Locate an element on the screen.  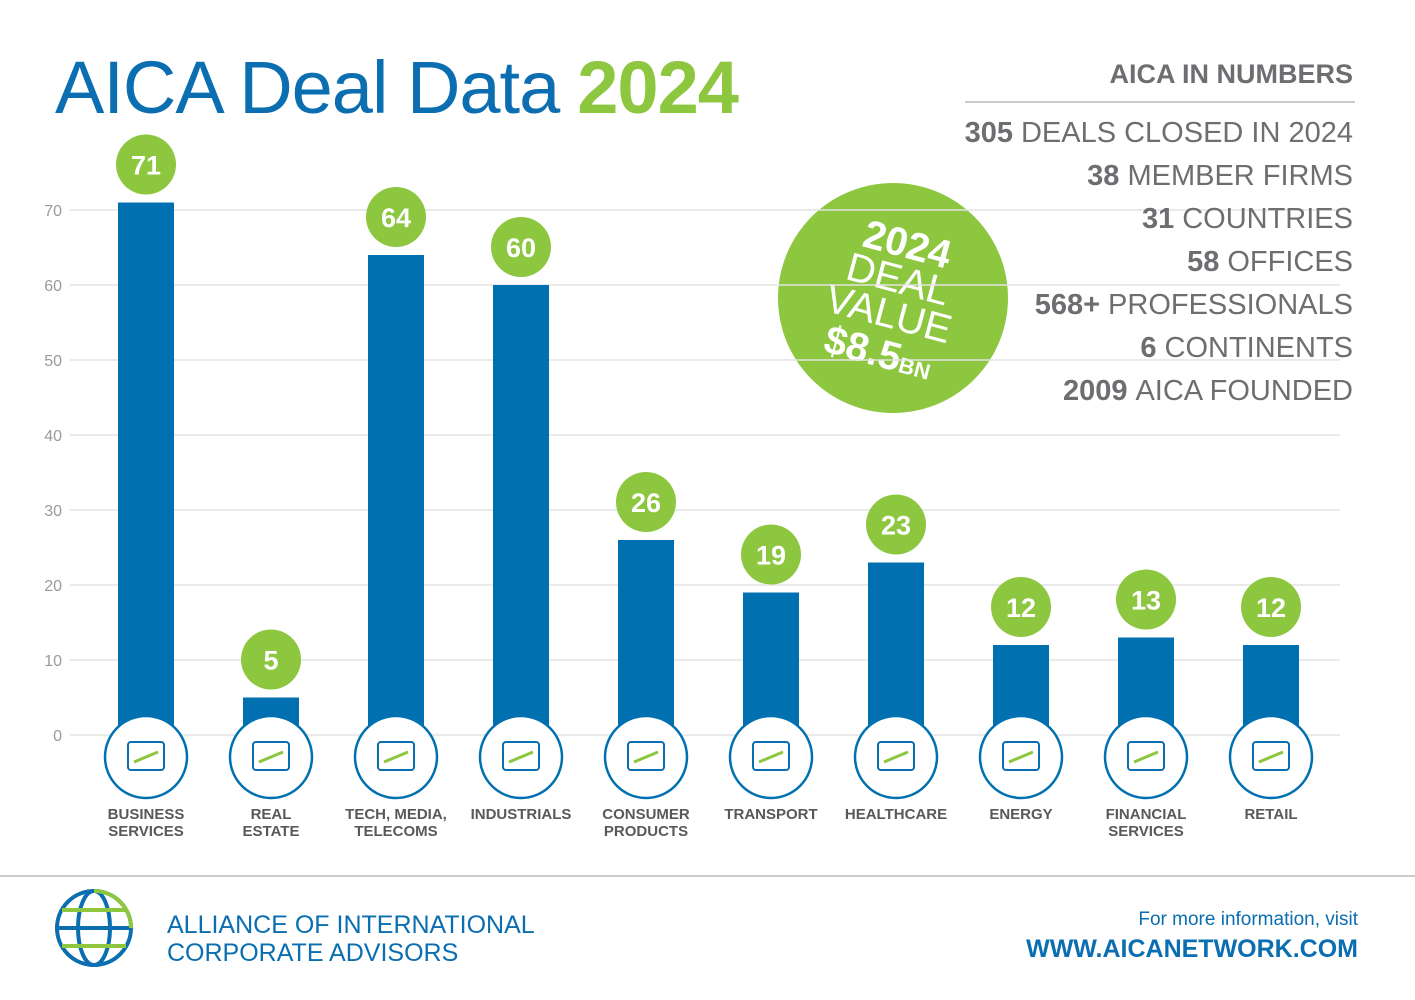
value-label: 13 is located at coordinates (1146, 601).